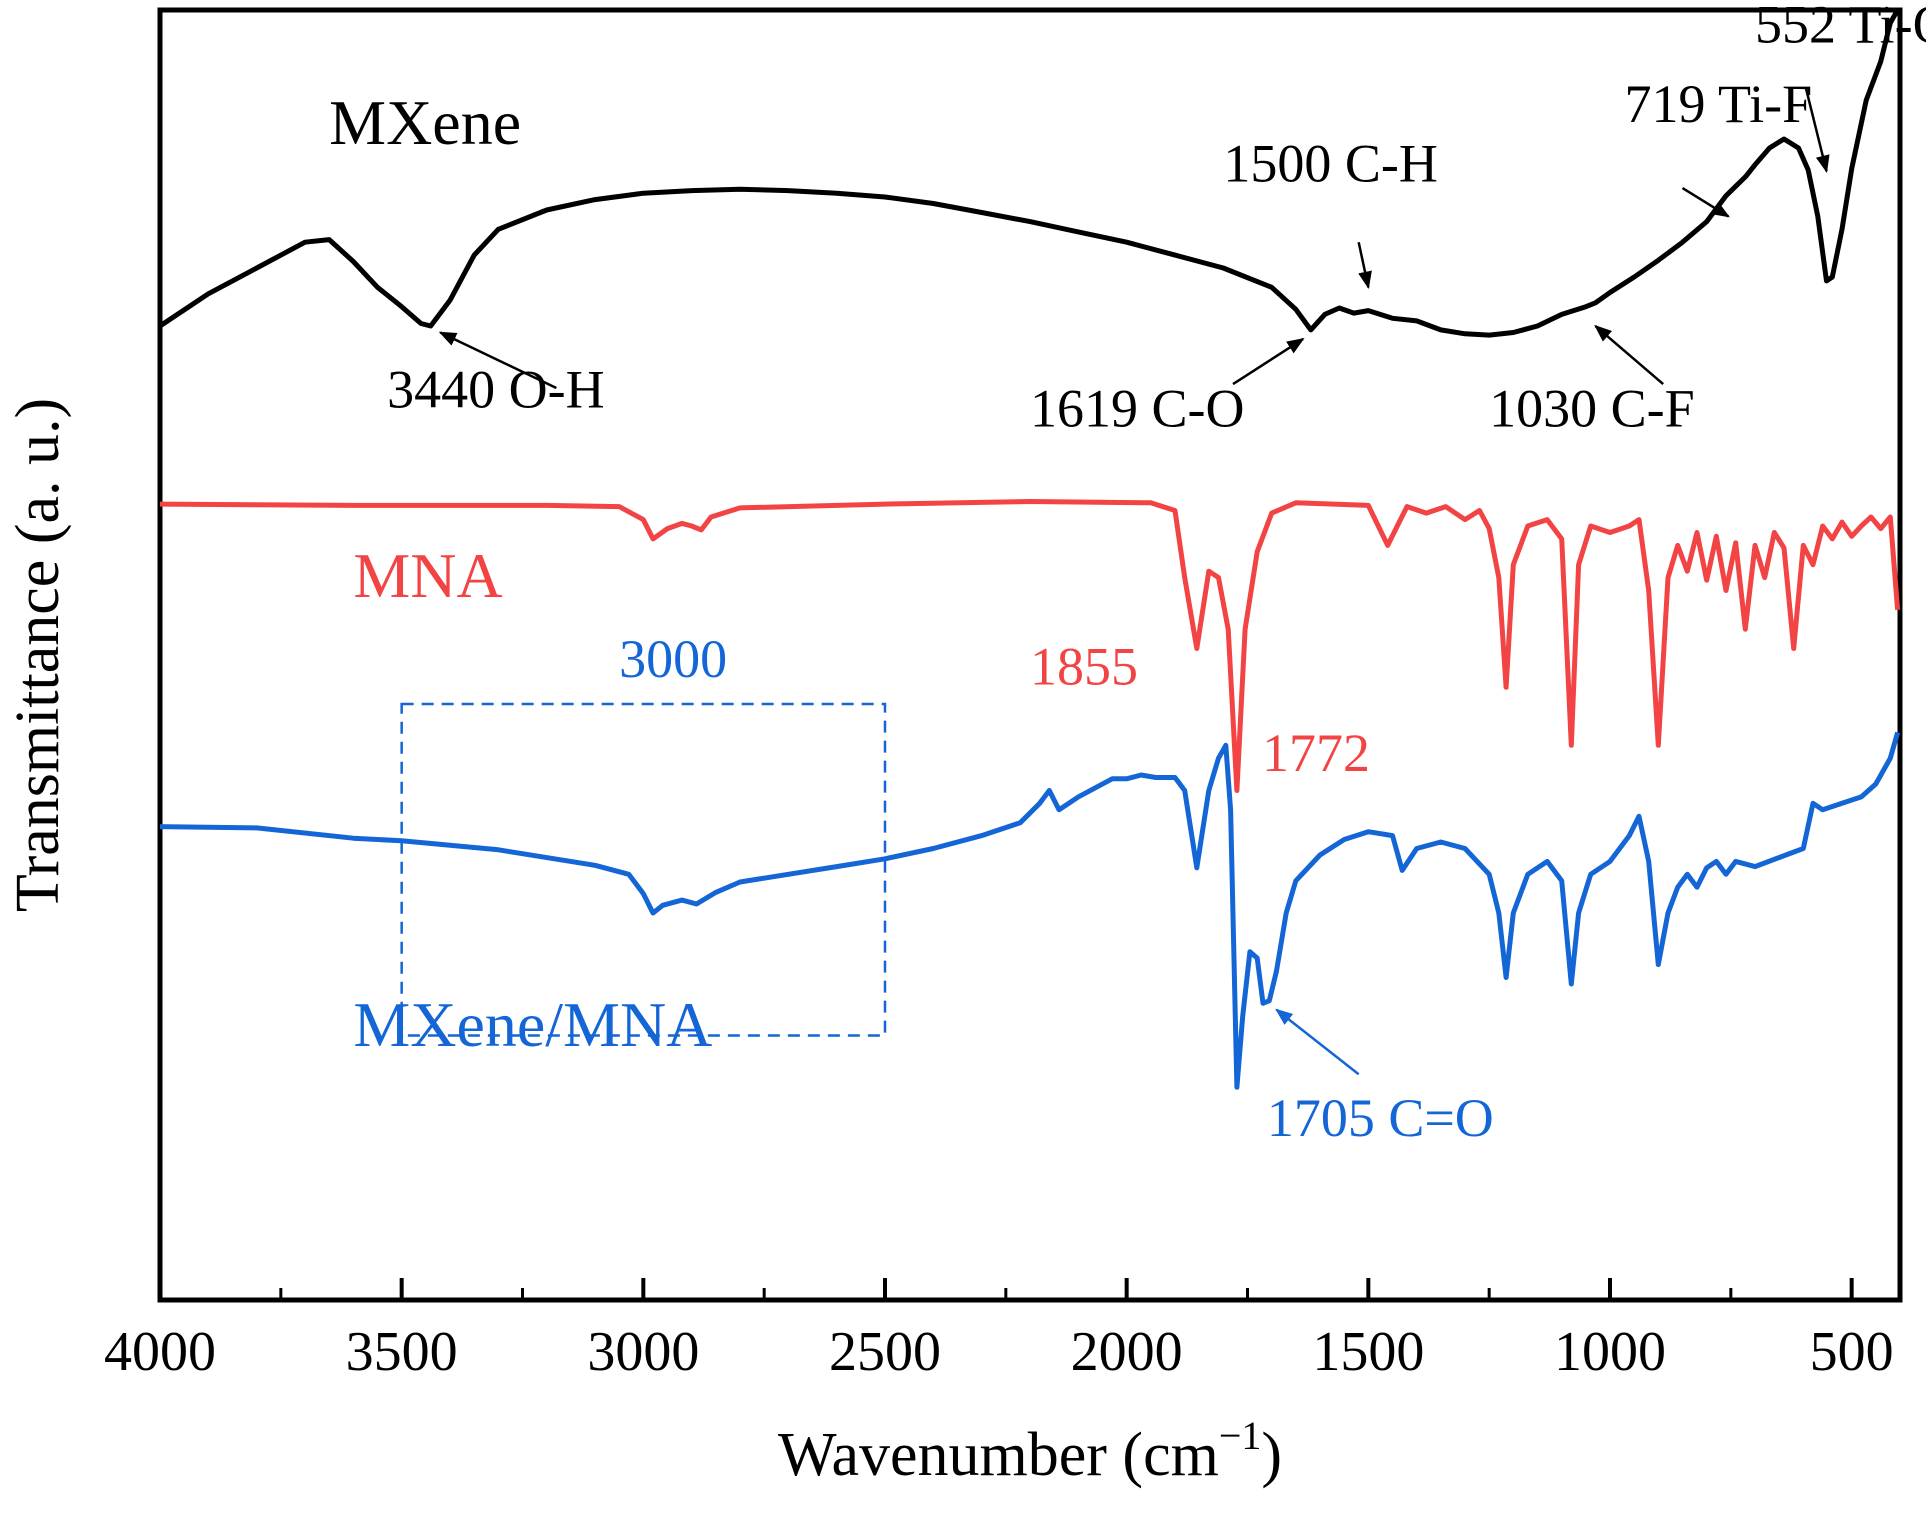 Image resolution: width=1926 pixels, height=1517 pixels. Describe the element at coordinates (425, 122) in the screenshot. I see `series-label-mxene: MXene` at that location.